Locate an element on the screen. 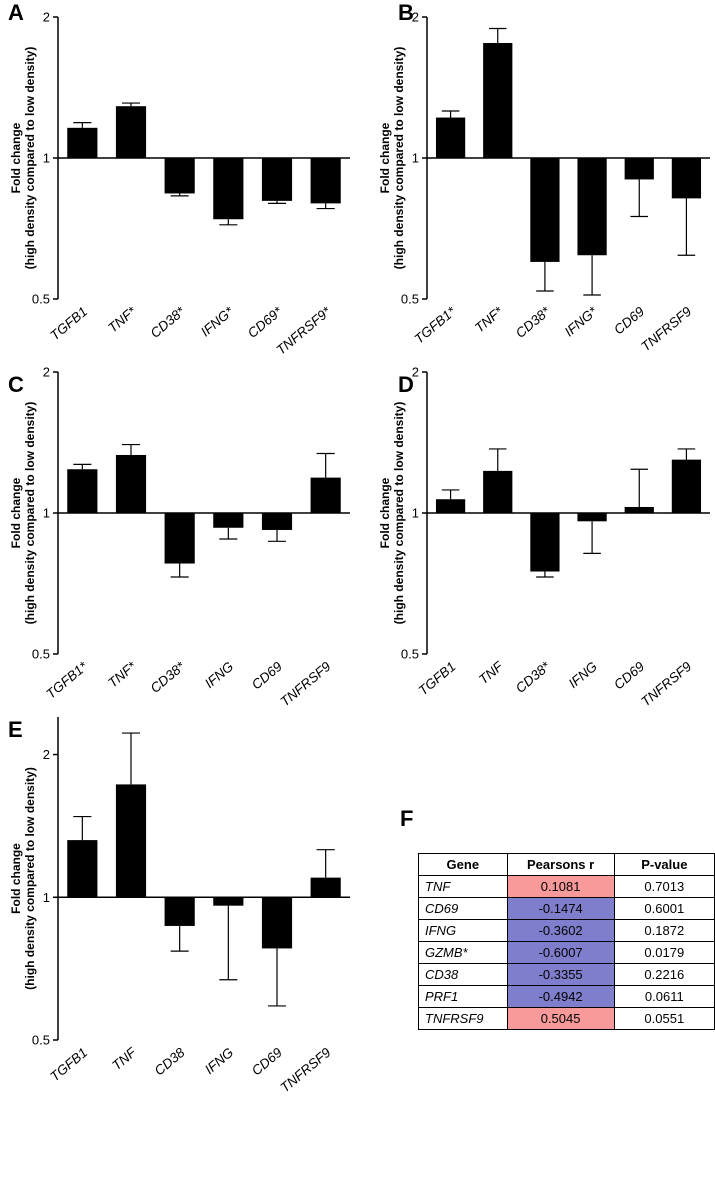 This screenshot has height=1194, width=715. gene-cell: PRF1 is located at coordinates (463, 996).